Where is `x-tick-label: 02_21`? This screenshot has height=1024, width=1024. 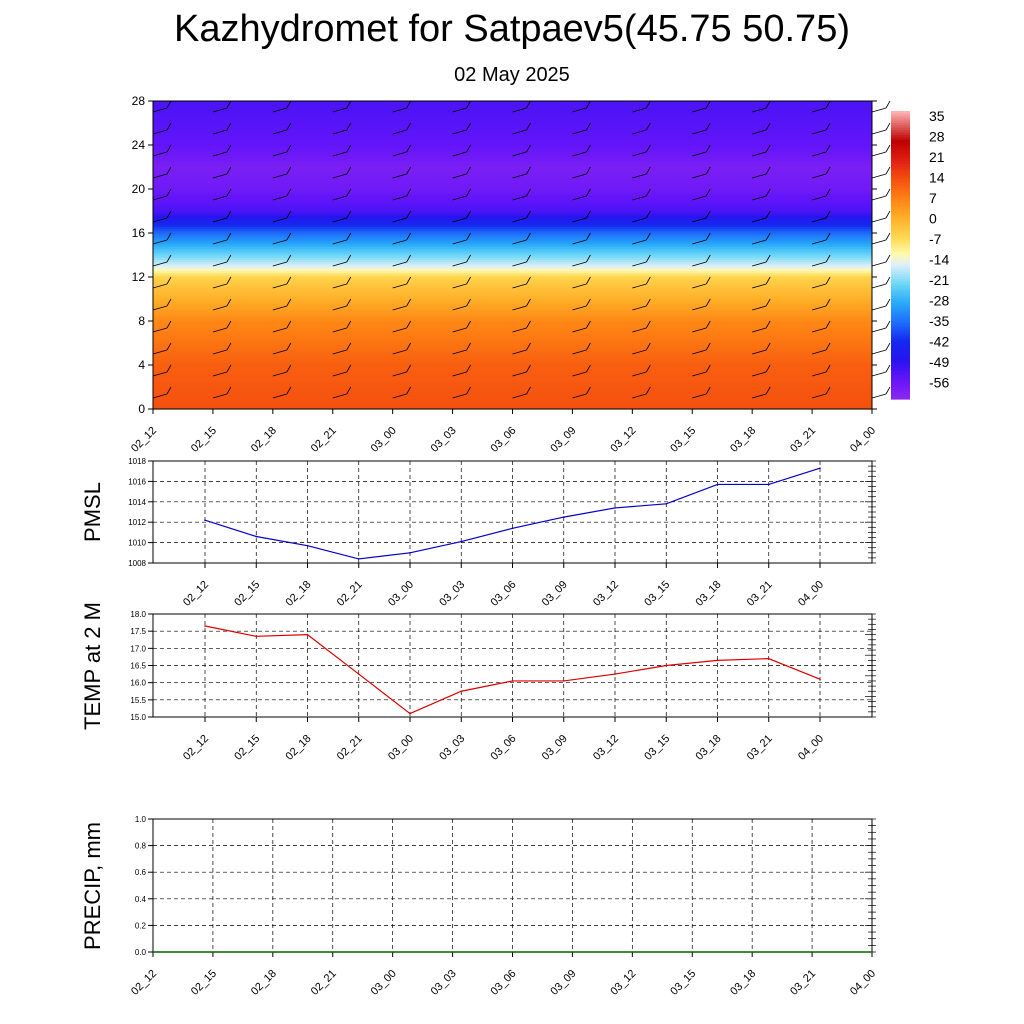
x-tick-label: 02_21 is located at coordinates (350, 748).